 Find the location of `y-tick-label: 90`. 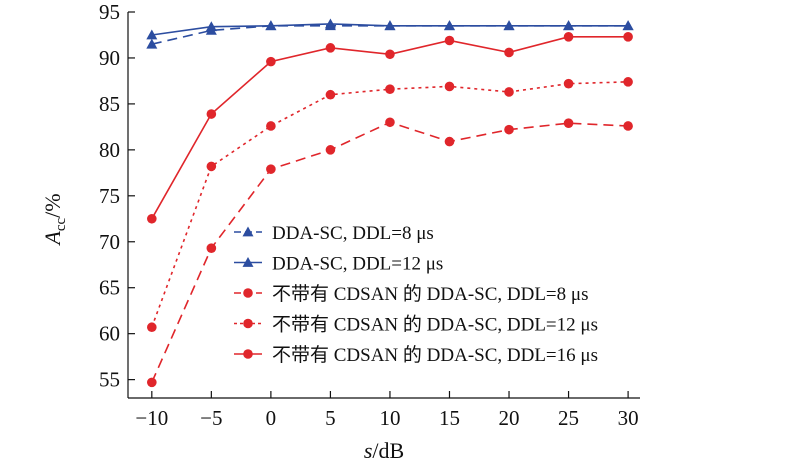

y-tick-label: 90 is located at coordinates (109, 58).